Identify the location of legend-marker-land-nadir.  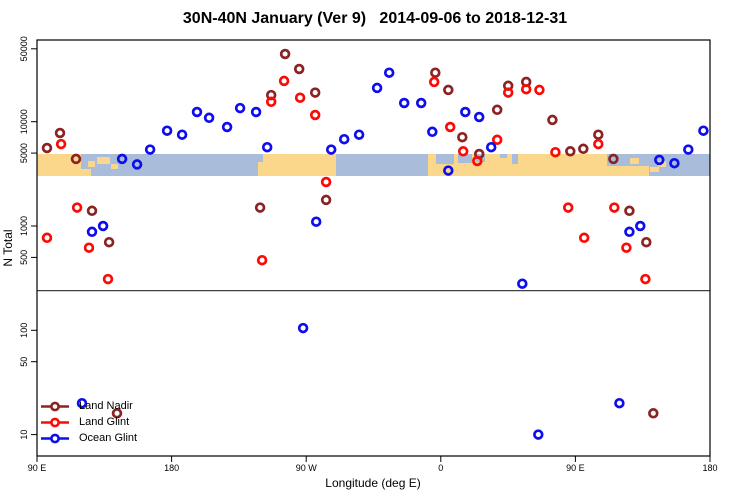
(55, 406).